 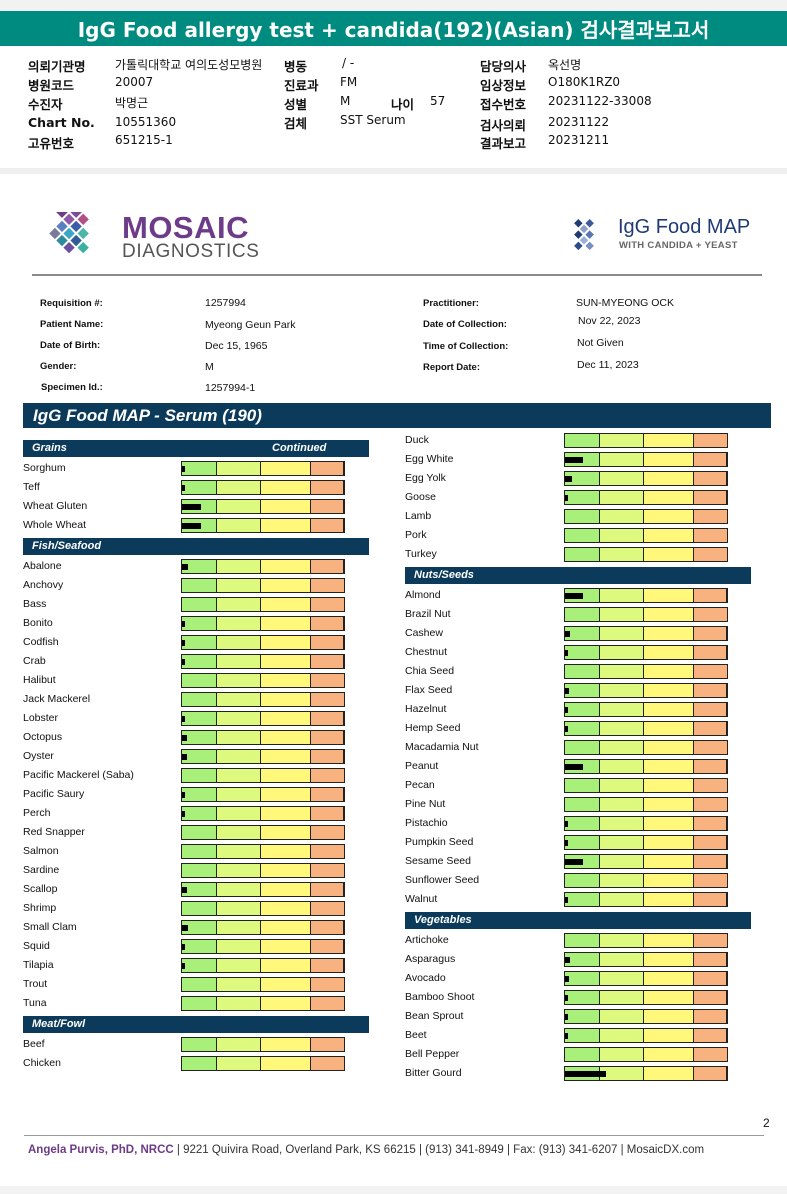 What do you see at coordinates (503, 66) in the screenshot?
I see `info-label: 담당의사` at bounding box center [503, 66].